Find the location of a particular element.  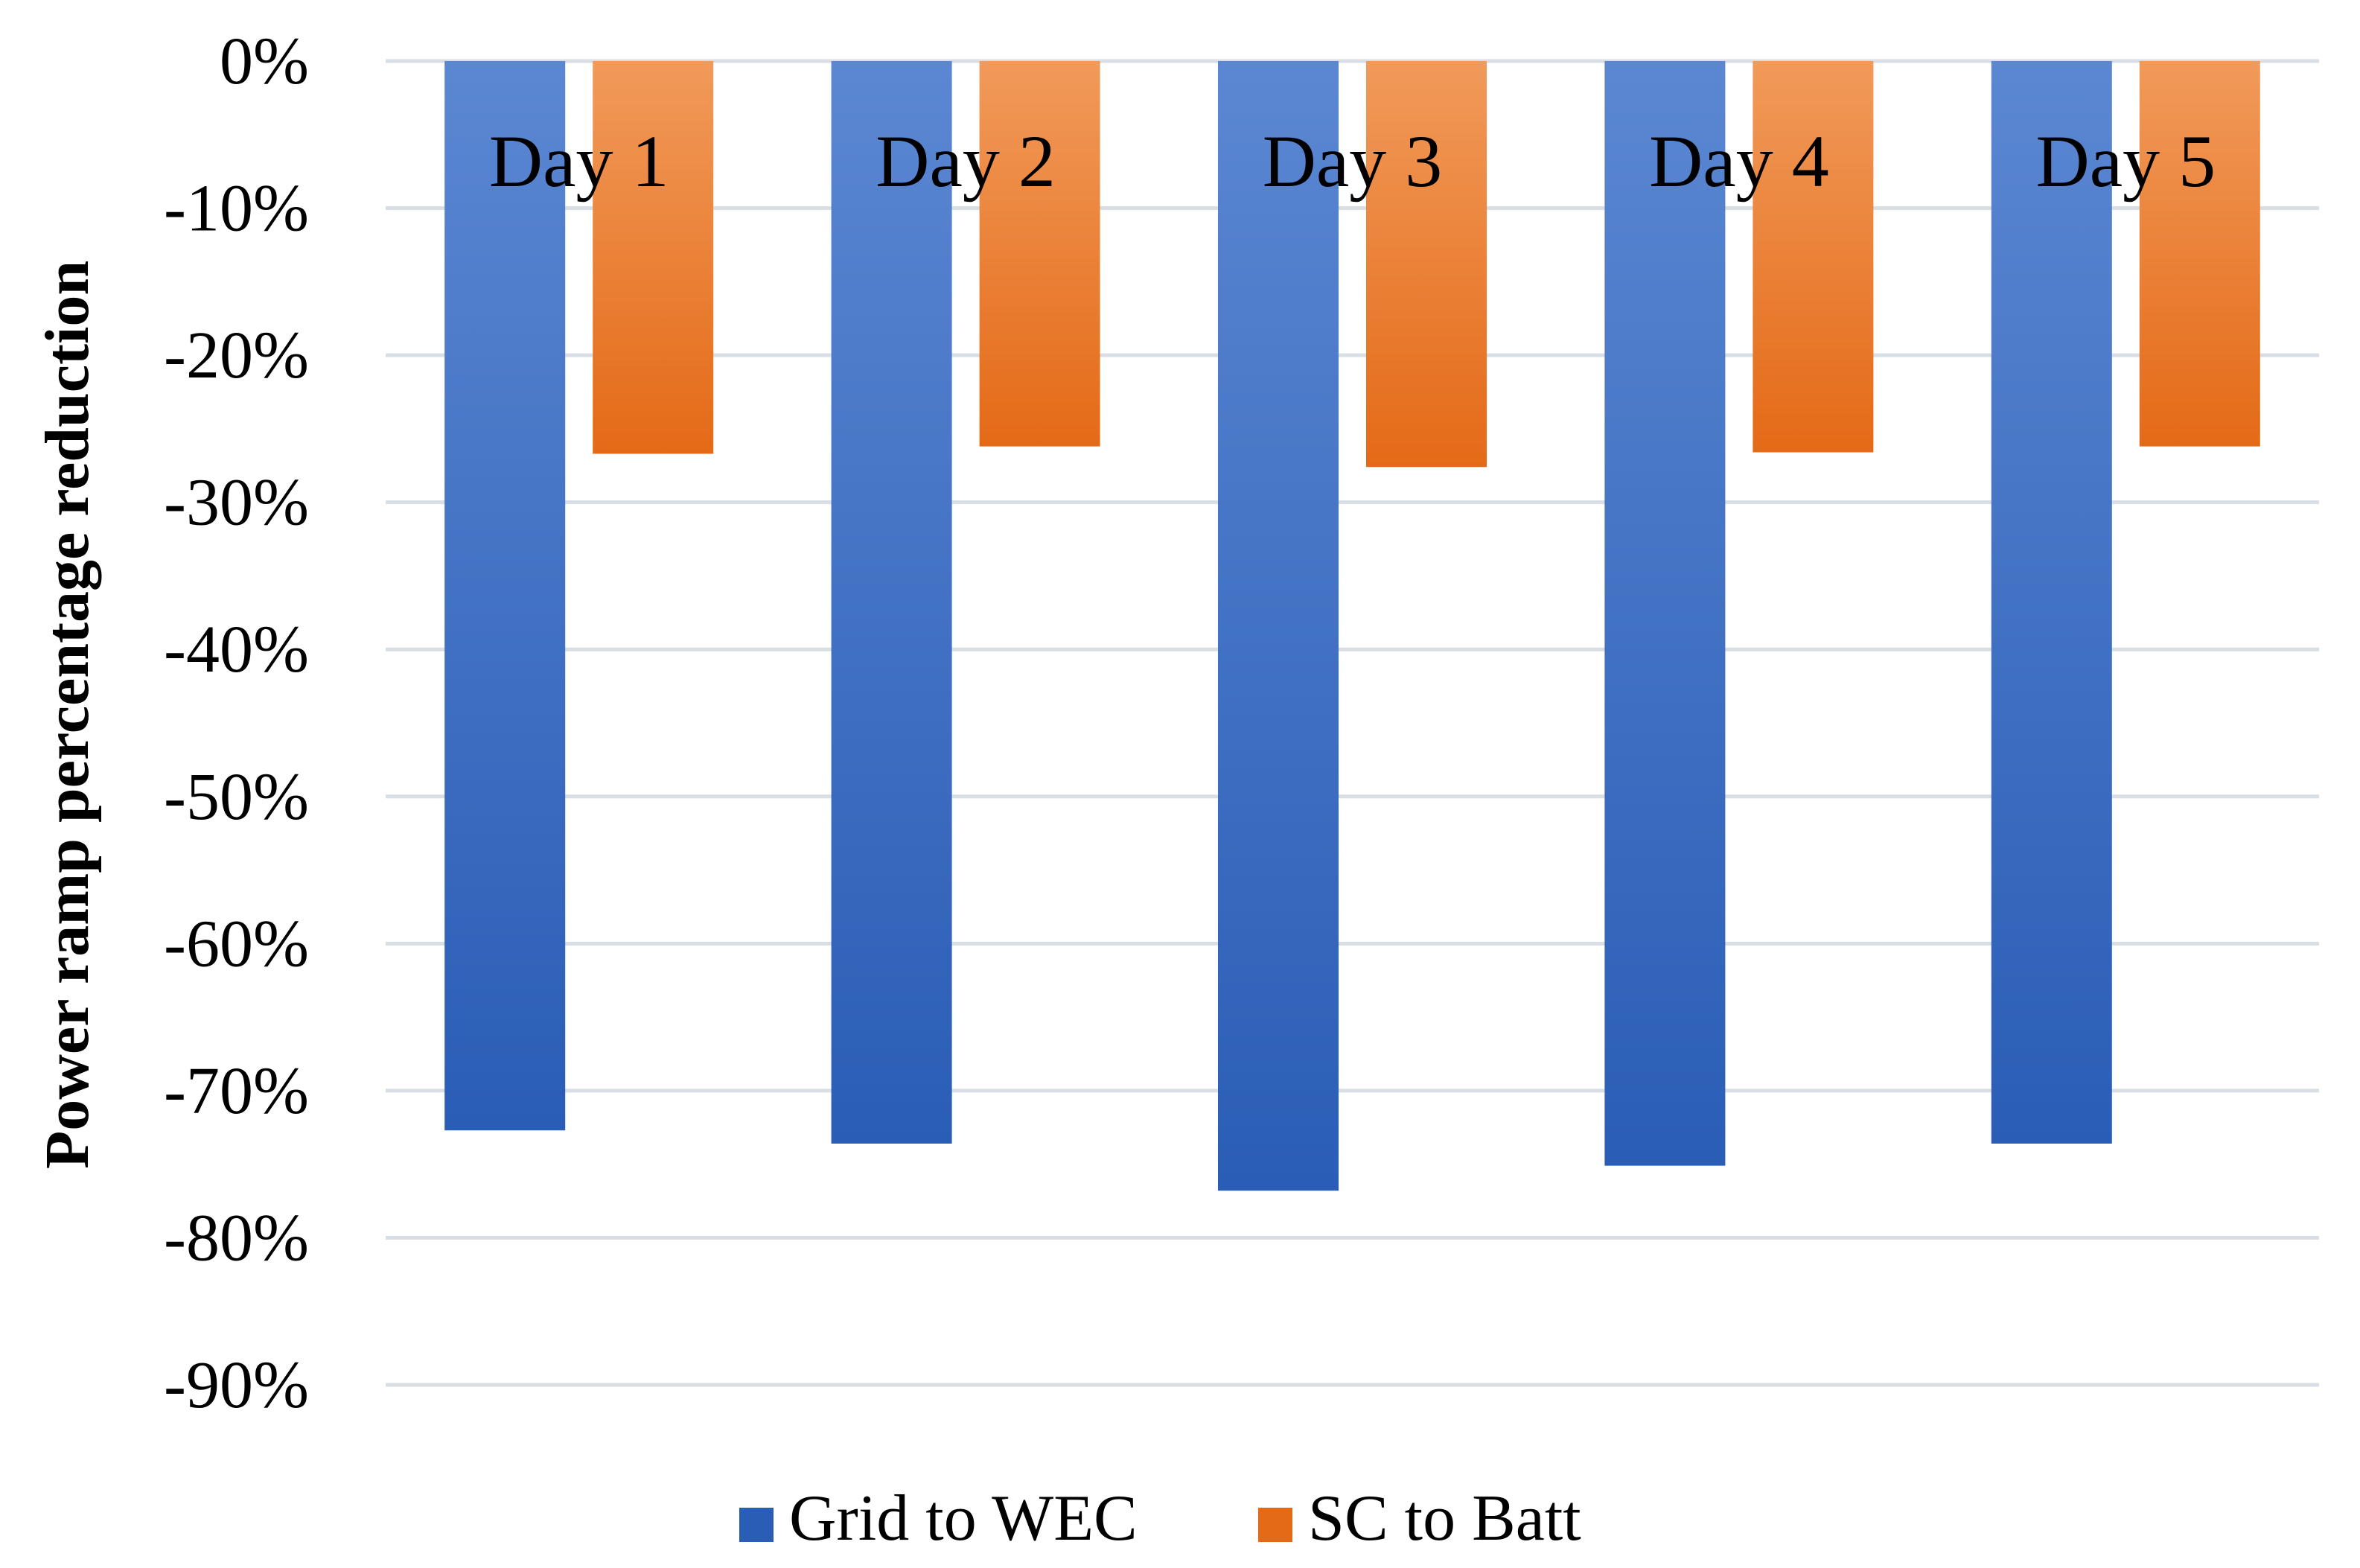

y-tick-label: -40% is located at coordinates (237, 649).